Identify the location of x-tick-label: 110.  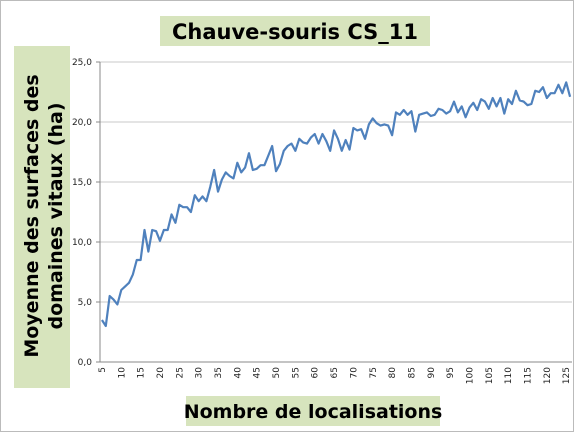
(509, 375).